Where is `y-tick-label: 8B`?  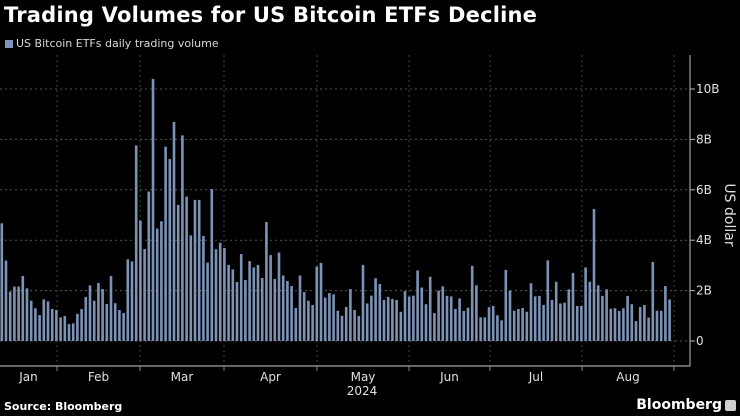 y-tick-label: 8B is located at coordinates (704, 139).